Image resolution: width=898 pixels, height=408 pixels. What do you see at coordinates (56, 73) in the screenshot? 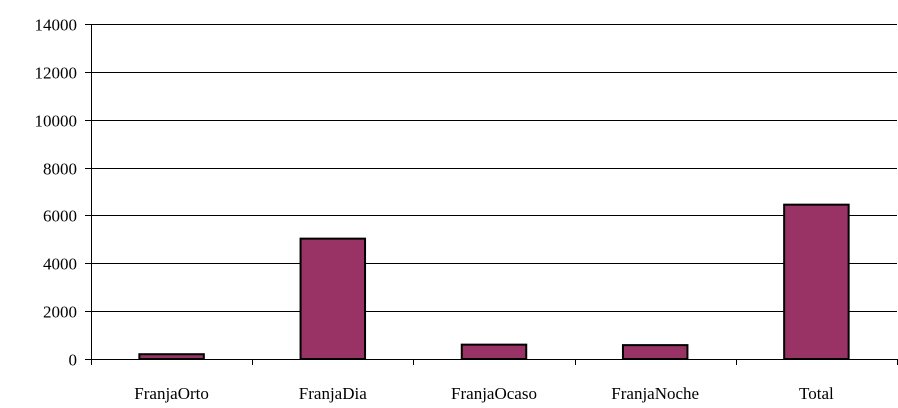
I see `y-tick-label: 12000` at bounding box center [56, 73].